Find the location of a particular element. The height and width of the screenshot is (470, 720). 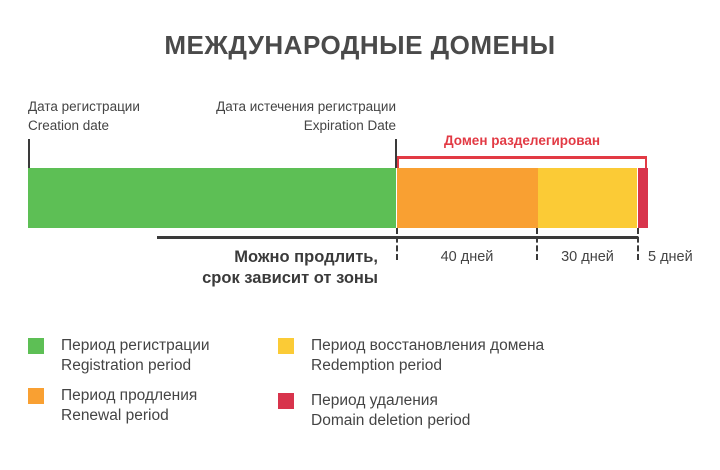

legend-renewal: Период продления Renewal period is located at coordinates (129, 406).